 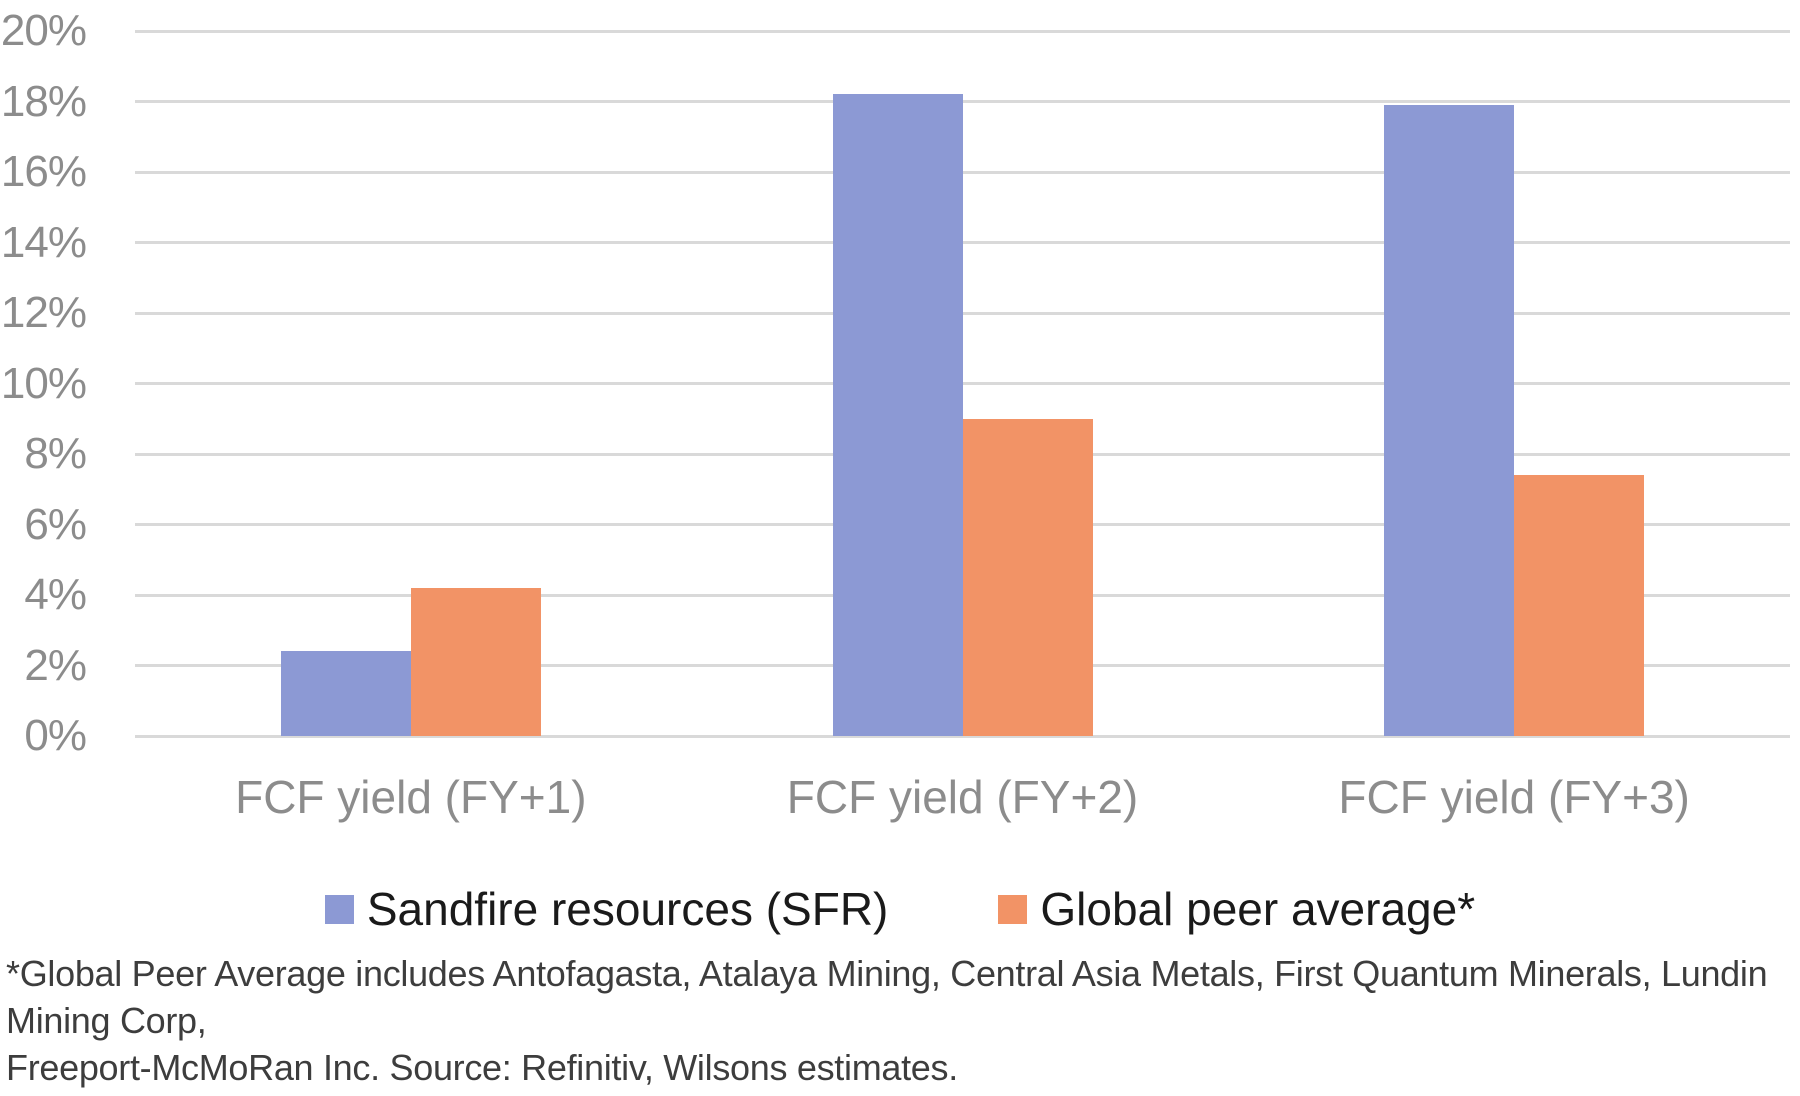 What do you see at coordinates (962, 797) in the screenshot?
I see `category-label: FCF yield (FY+2)` at bounding box center [962, 797].